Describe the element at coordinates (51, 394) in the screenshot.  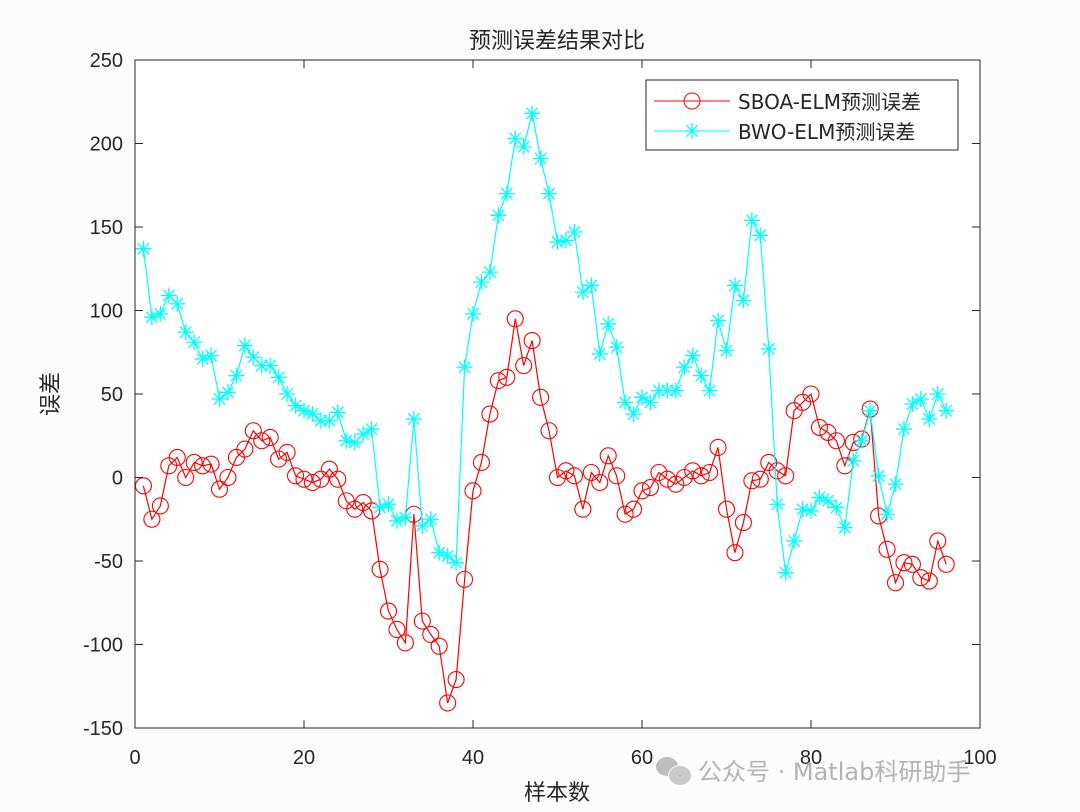
I see `y-axis-label: 误差` at that location.